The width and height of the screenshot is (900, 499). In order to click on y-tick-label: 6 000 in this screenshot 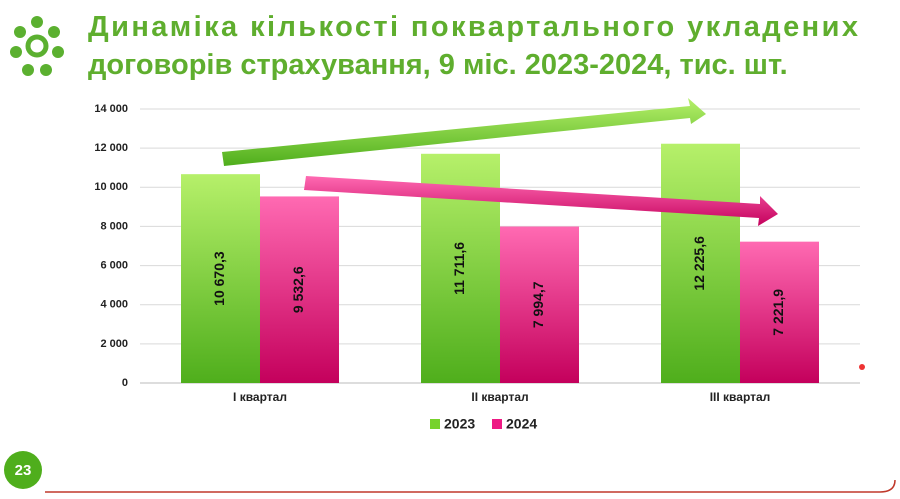, I will do `click(114, 265)`.